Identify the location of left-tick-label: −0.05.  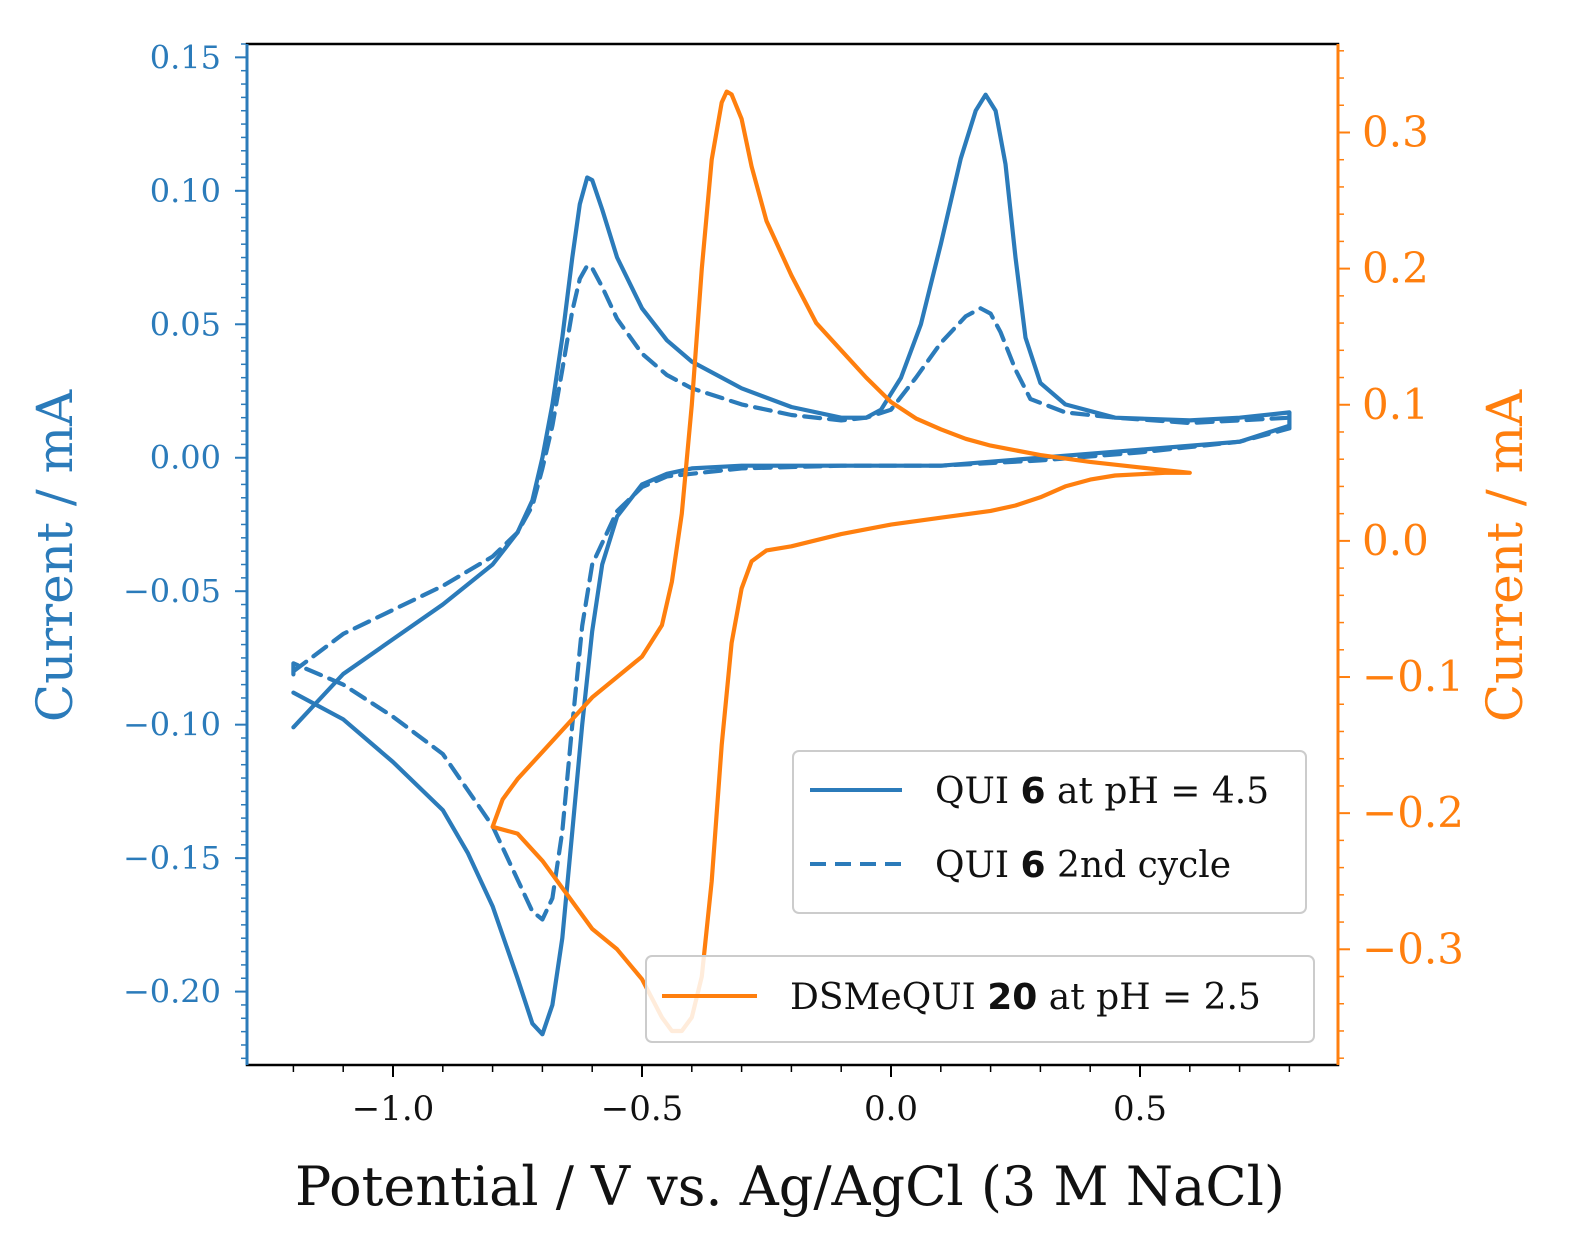
(172, 591).